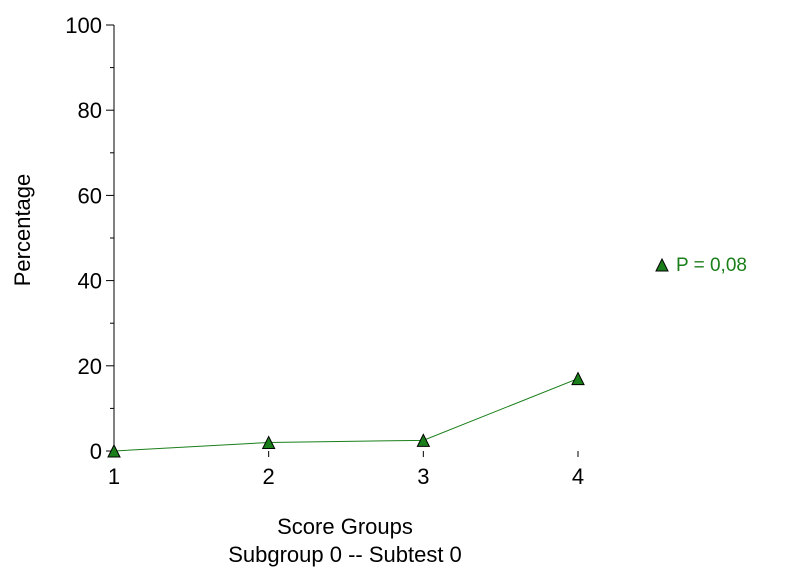  Describe the element at coordinates (423, 476) in the screenshot. I see `x-tick-label: 3` at that location.